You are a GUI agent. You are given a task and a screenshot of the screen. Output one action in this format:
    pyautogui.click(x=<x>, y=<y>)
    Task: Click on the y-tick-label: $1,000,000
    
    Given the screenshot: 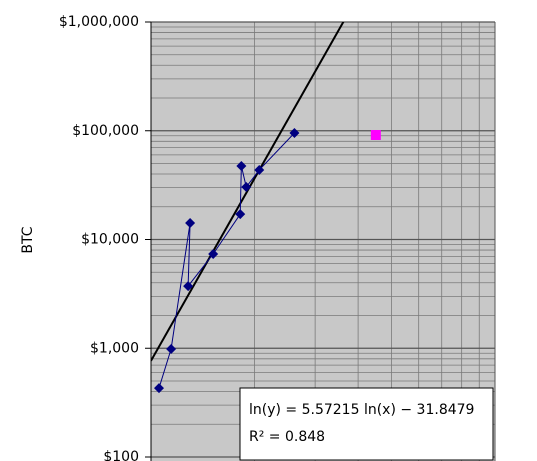 What is the action you would take?
    pyautogui.click(x=99, y=22)
    